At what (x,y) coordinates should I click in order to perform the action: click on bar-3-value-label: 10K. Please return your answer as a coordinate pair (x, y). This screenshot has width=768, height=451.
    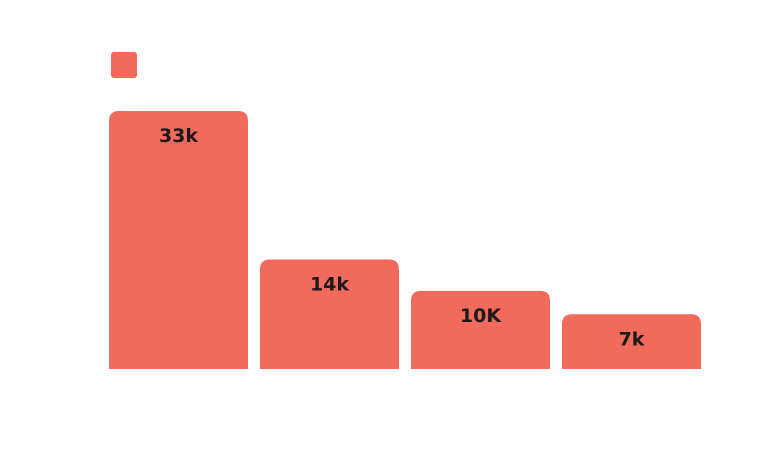
    Looking at the image, I should click on (481, 316).